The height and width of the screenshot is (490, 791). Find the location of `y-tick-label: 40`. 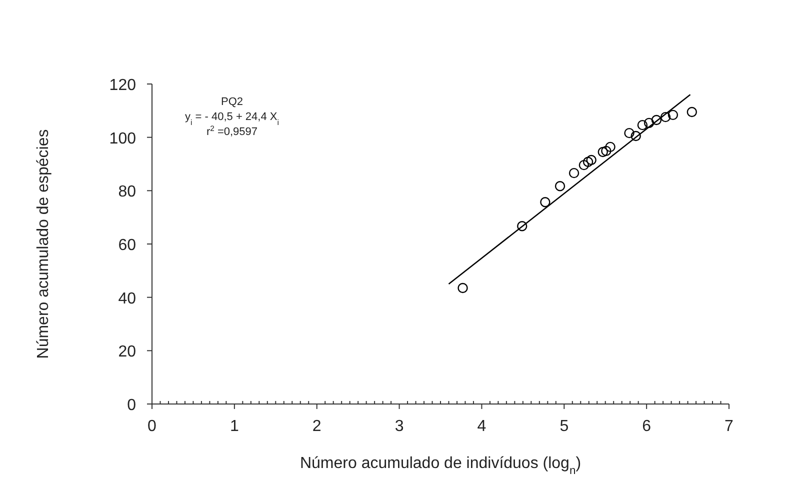

y-tick-label: 40 is located at coordinates (127, 299).